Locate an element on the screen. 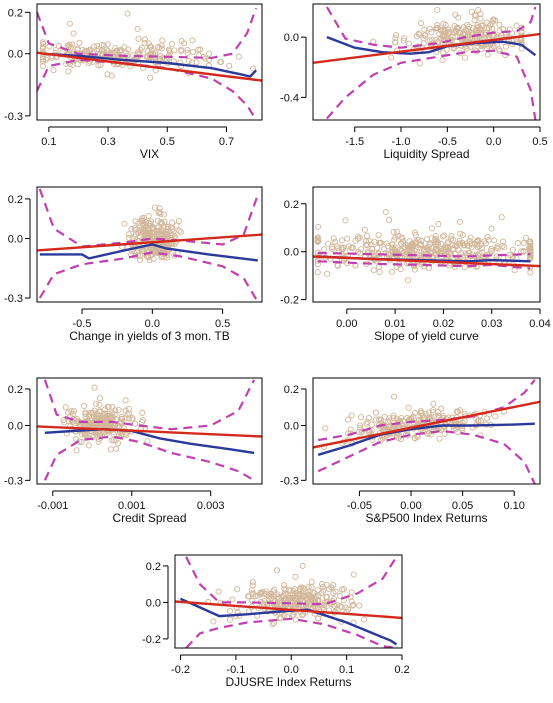 This screenshot has height=703, width=553. confidence-band-upper is located at coordinates (147, 33).